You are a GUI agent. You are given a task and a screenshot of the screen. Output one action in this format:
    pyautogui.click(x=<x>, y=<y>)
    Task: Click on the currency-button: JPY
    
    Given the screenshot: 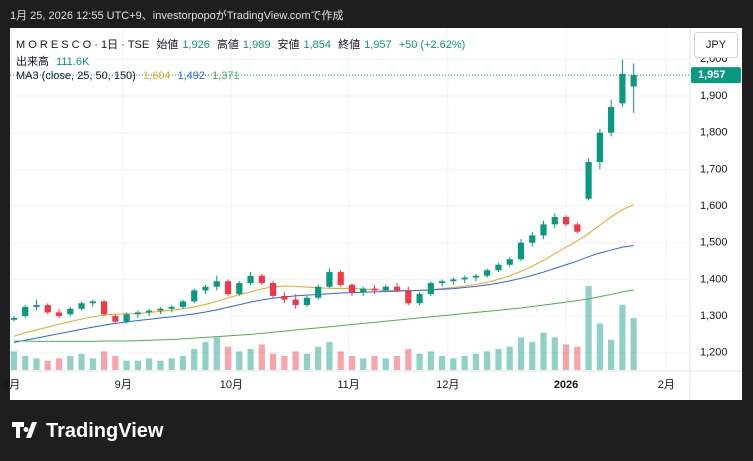 What is the action you would take?
    pyautogui.click(x=716, y=45)
    